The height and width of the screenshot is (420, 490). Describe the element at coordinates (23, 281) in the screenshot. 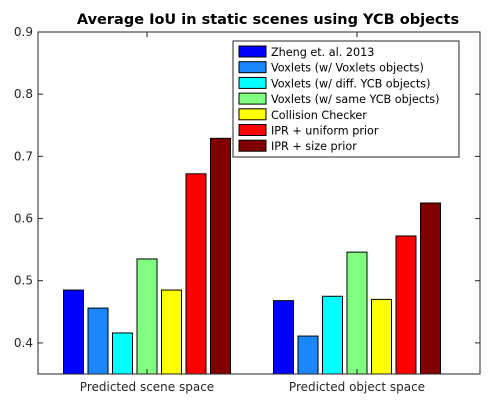

I see `y-tick-label: 0.5` at that location.